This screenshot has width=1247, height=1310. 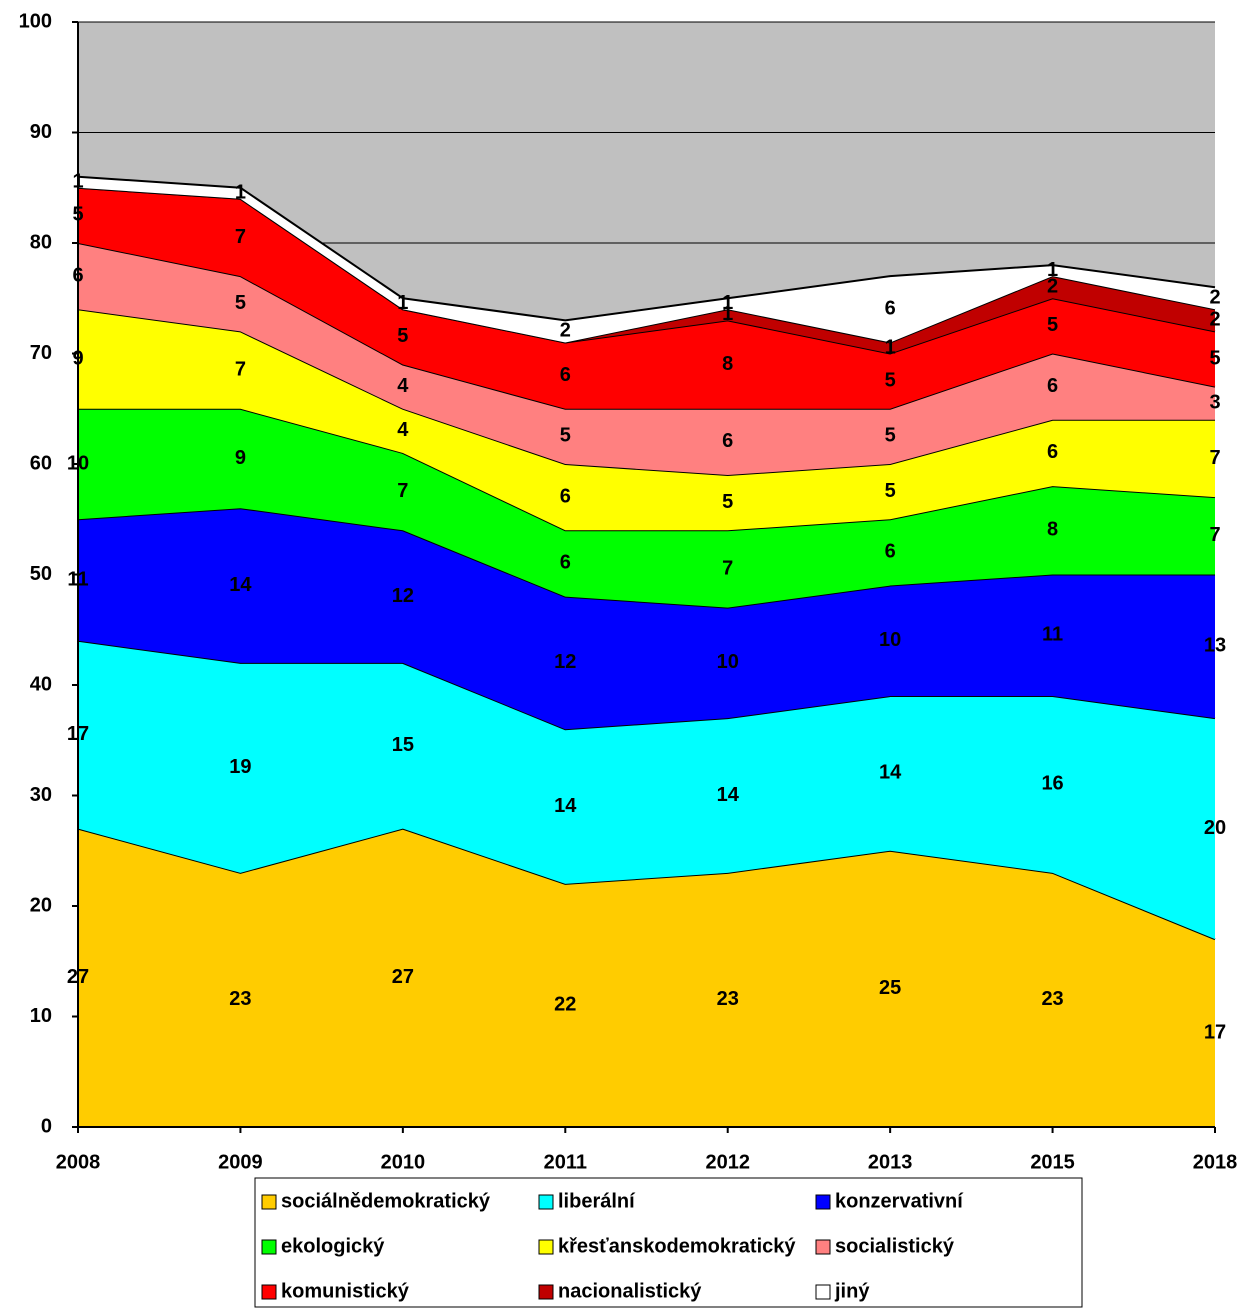 What do you see at coordinates (677, 1246) in the screenshot?
I see `legend-label: křesťanskodemokratický` at bounding box center [677, 1246].